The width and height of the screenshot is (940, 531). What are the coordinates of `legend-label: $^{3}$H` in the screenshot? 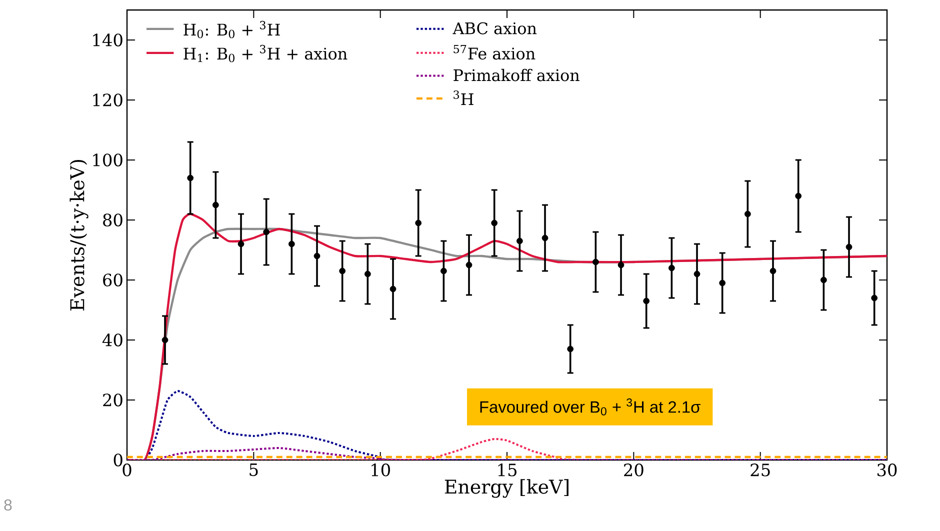 It's located at (464, 98).